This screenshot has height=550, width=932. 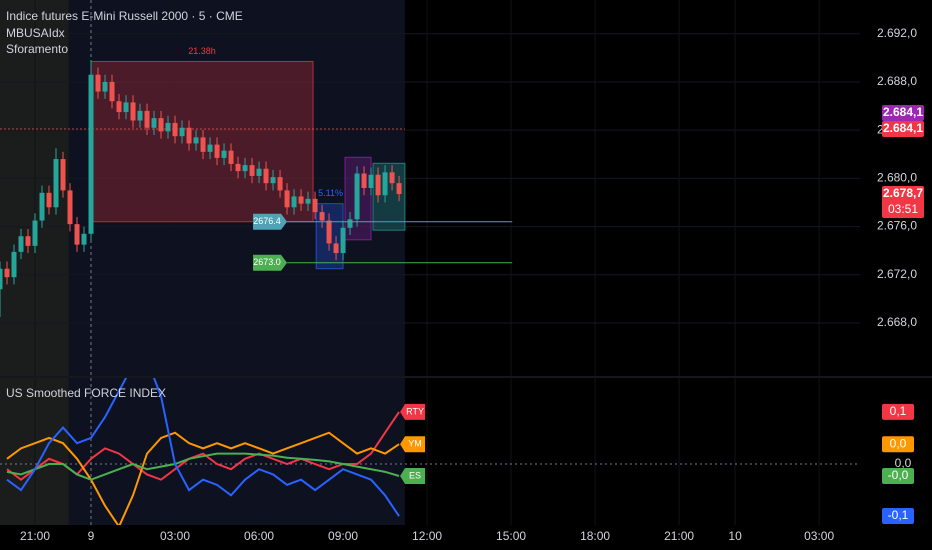 I want to click on series-name: YM, so click(x=415, y=444).